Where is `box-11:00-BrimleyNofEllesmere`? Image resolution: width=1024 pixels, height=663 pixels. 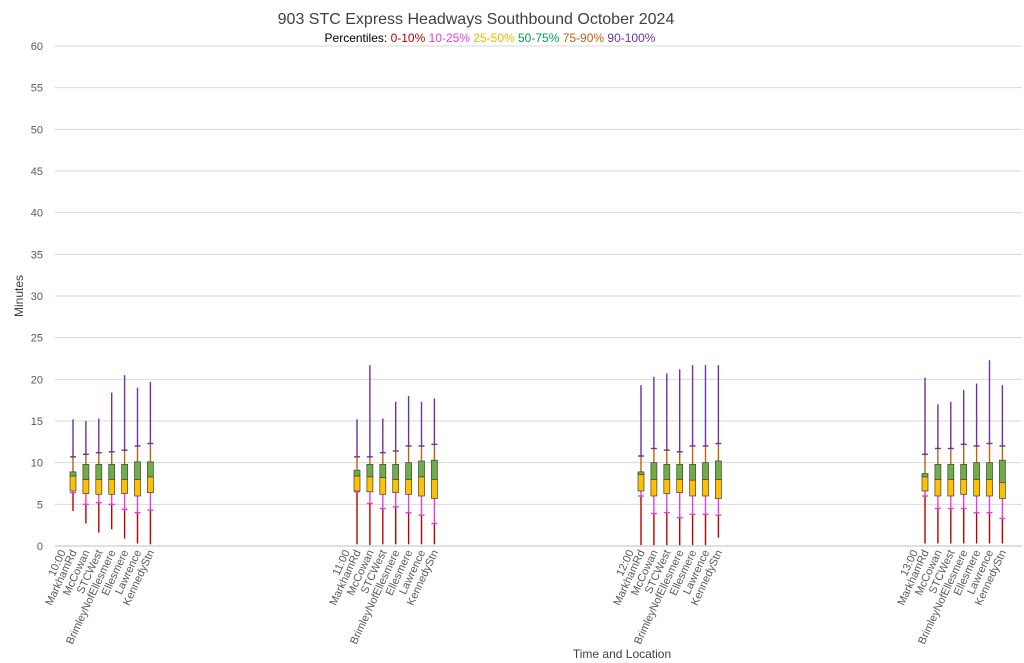 box-11:00-BrimleyNofEllesmere is located at coordinates (396, 473).